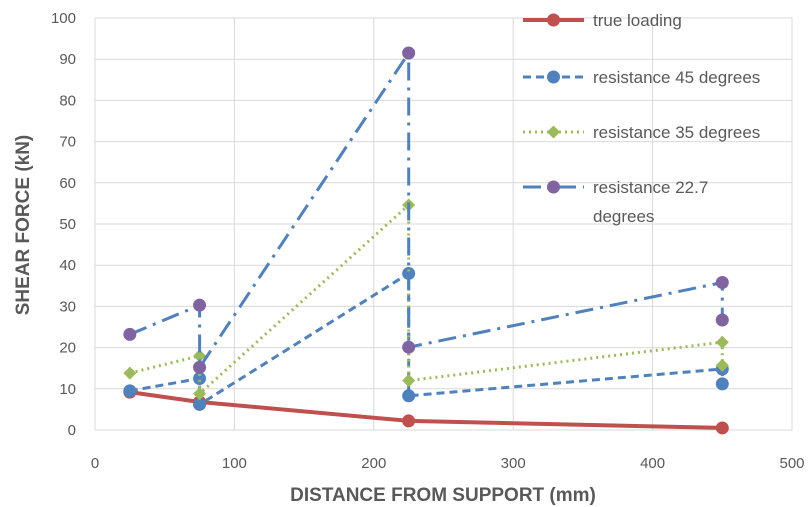 This screenshot has width=810, height=507. Describe the element at coordinates (676, 77) in the screenshot. I see `legend-label: resistance 45 degrees` at that location.